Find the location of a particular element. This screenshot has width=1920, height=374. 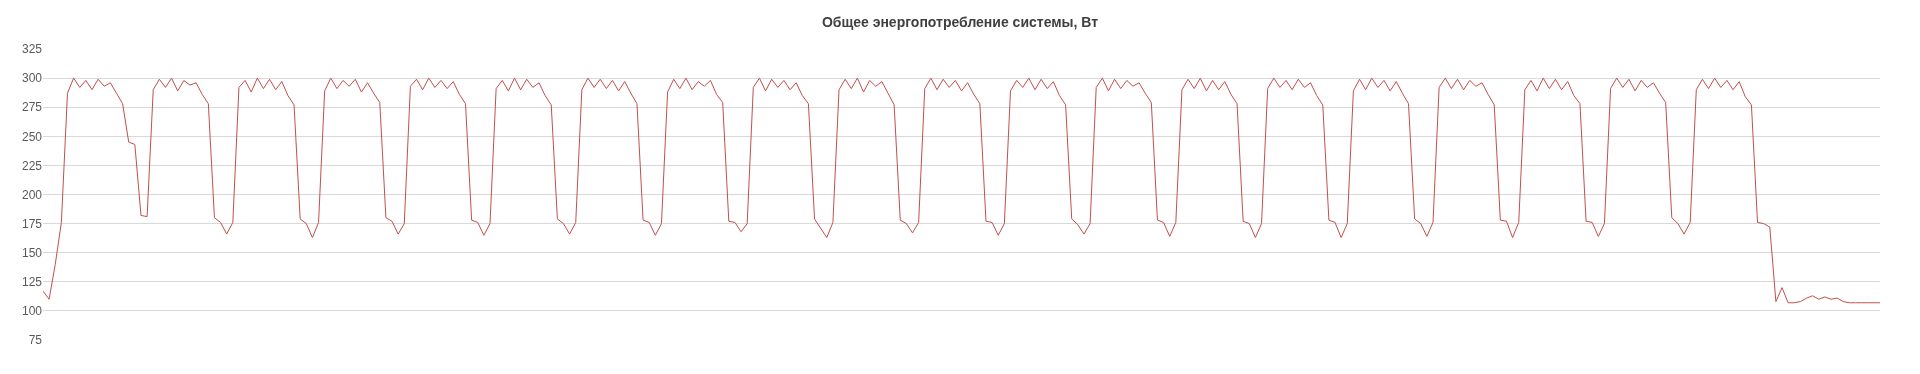

y-tick-label: 300 is located at coordinates (32, 78).